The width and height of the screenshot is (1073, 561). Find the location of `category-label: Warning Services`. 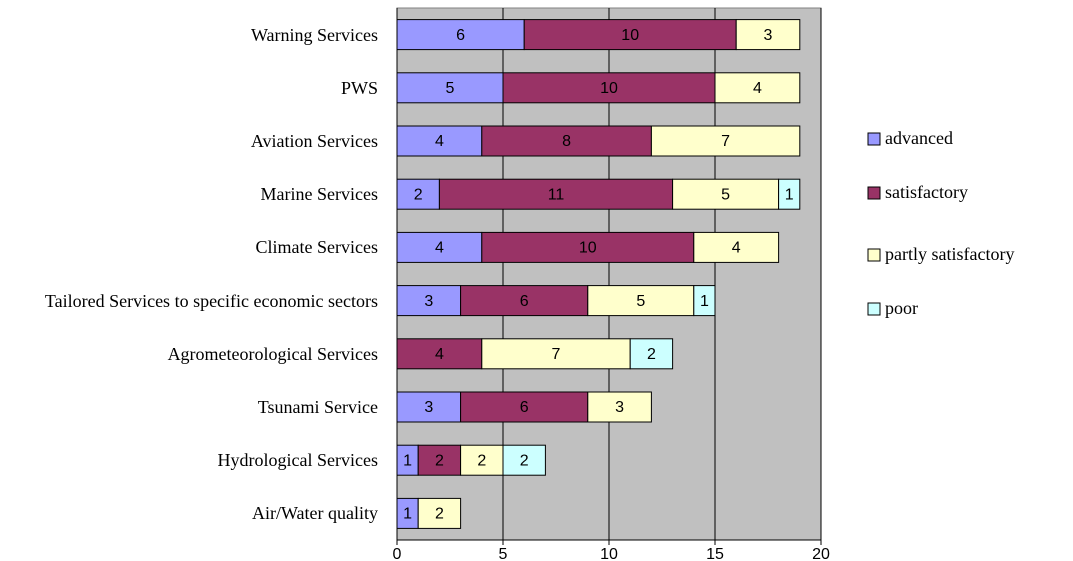

category-label: Warning Services is located at coordinates (314, 34).